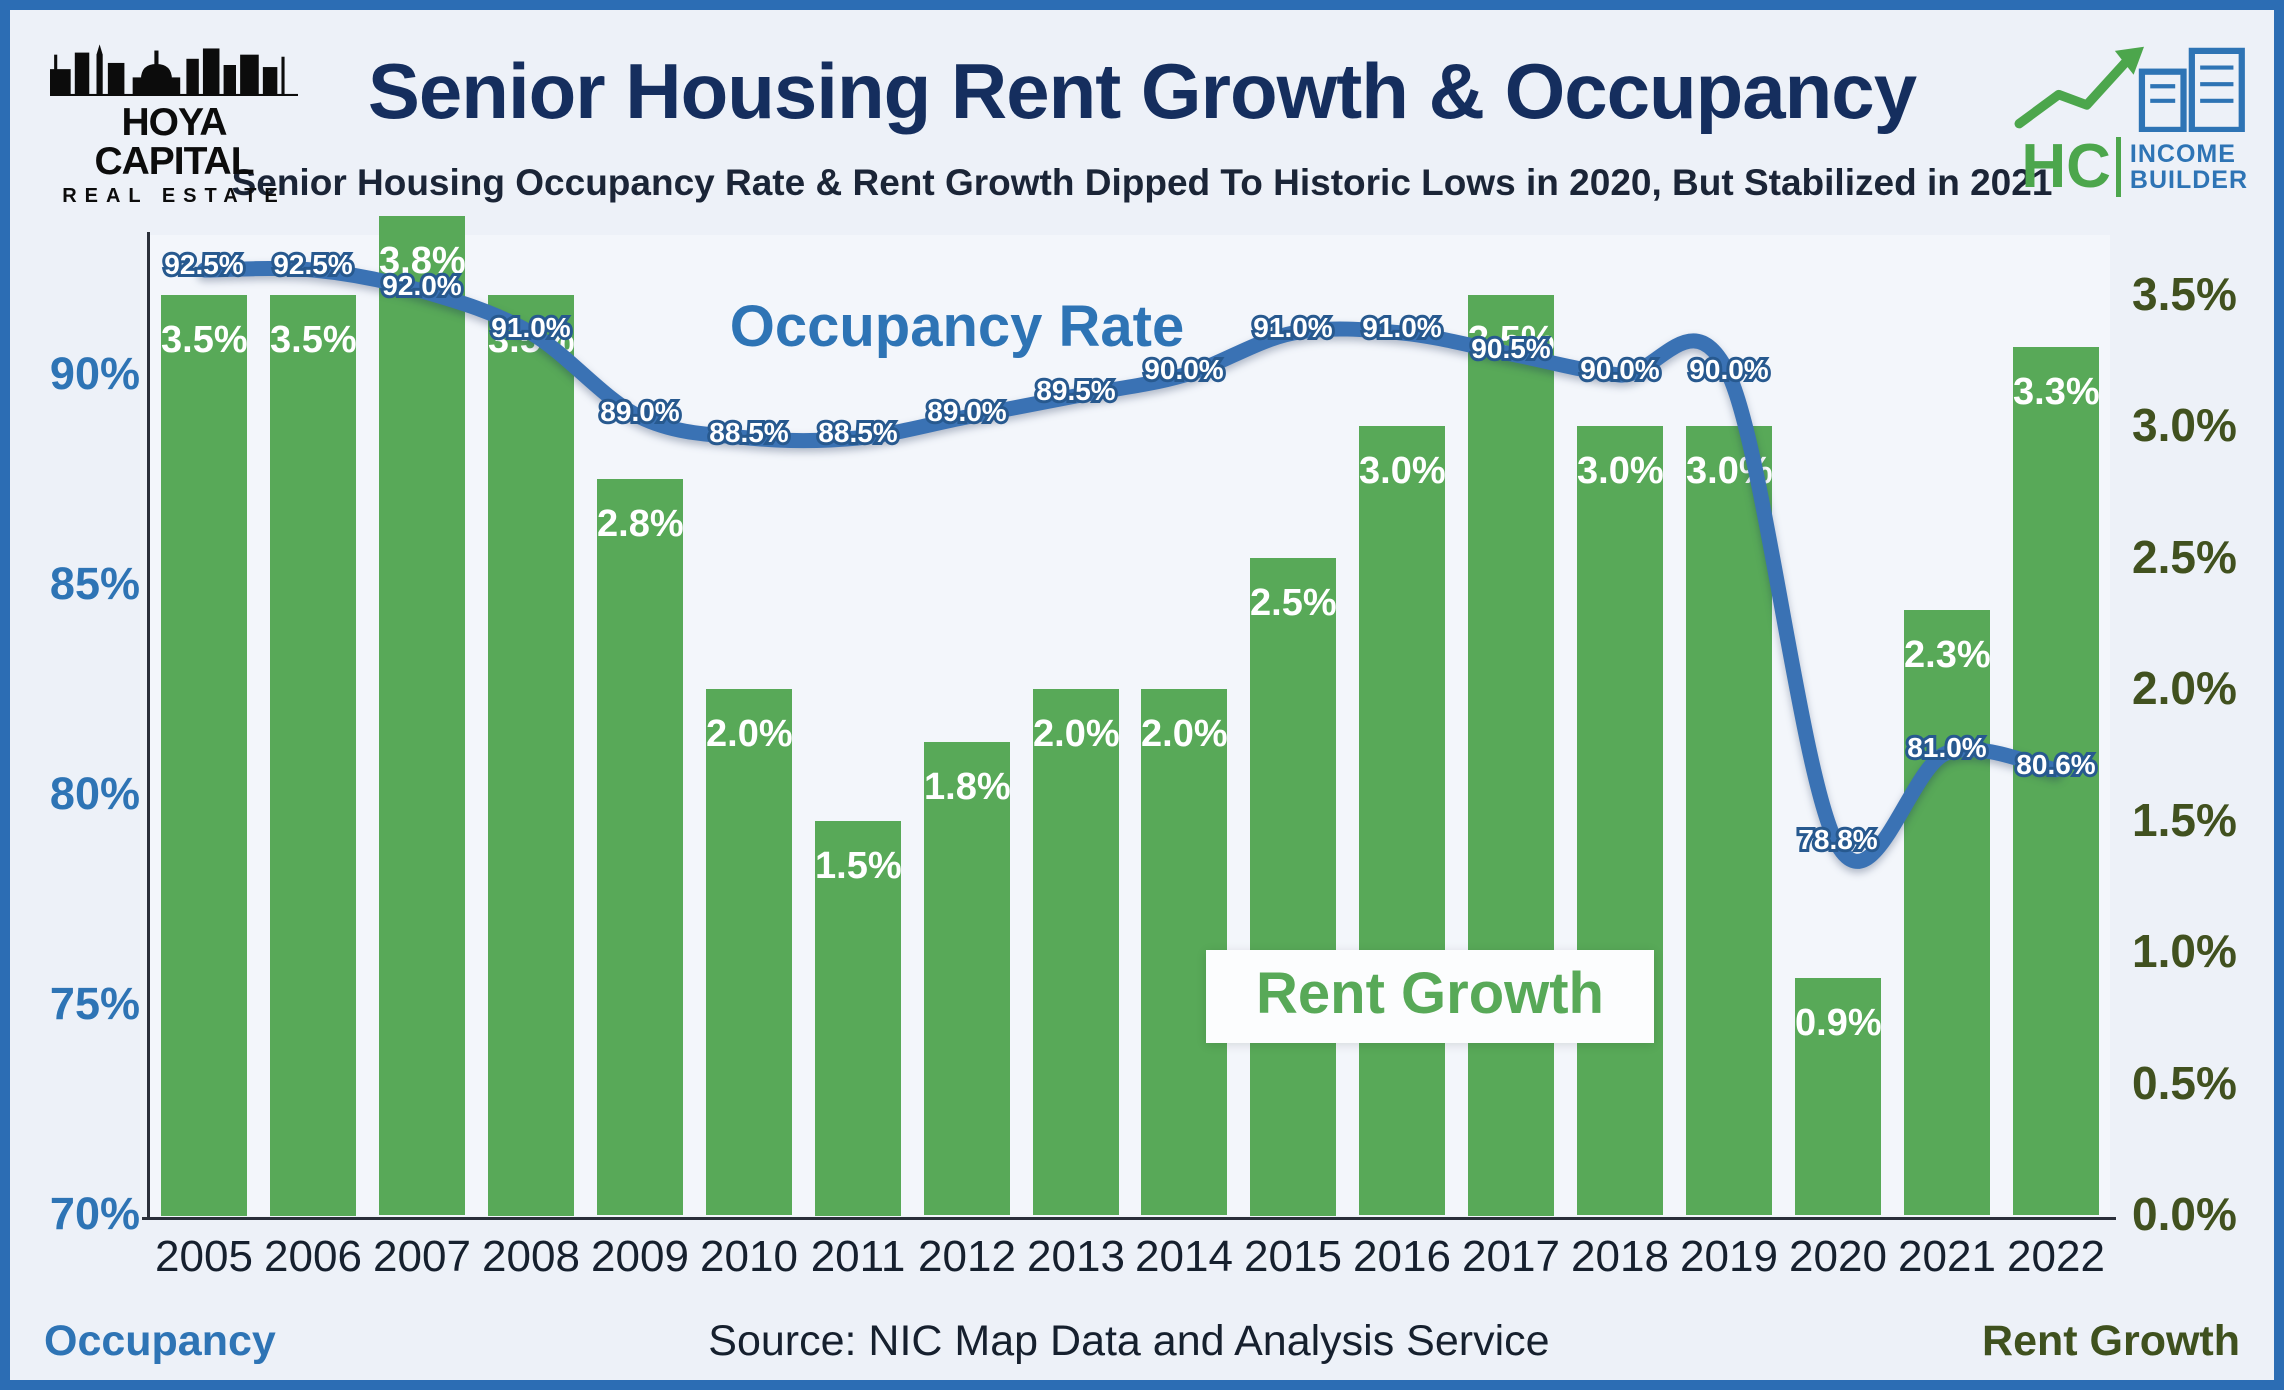 The width and height of the screenshot is (2284, 1390). What do you see at coordinates (967, 978) in the screenshot?
I see `rent-growth-bar: 1.8%` at bounding box center [967, 978].